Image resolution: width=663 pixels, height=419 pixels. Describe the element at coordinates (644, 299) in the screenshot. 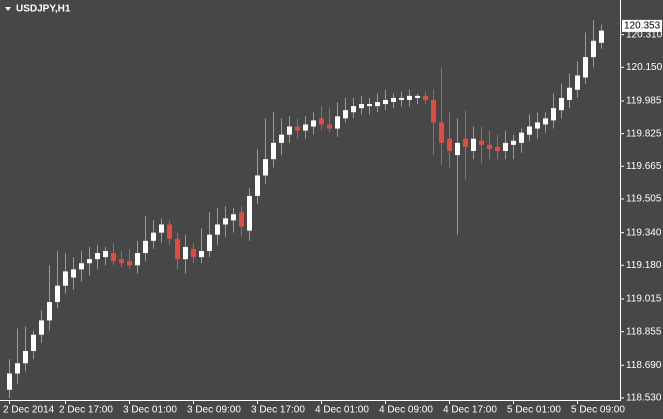

I see `y-tick-label: 119.015` at that location.